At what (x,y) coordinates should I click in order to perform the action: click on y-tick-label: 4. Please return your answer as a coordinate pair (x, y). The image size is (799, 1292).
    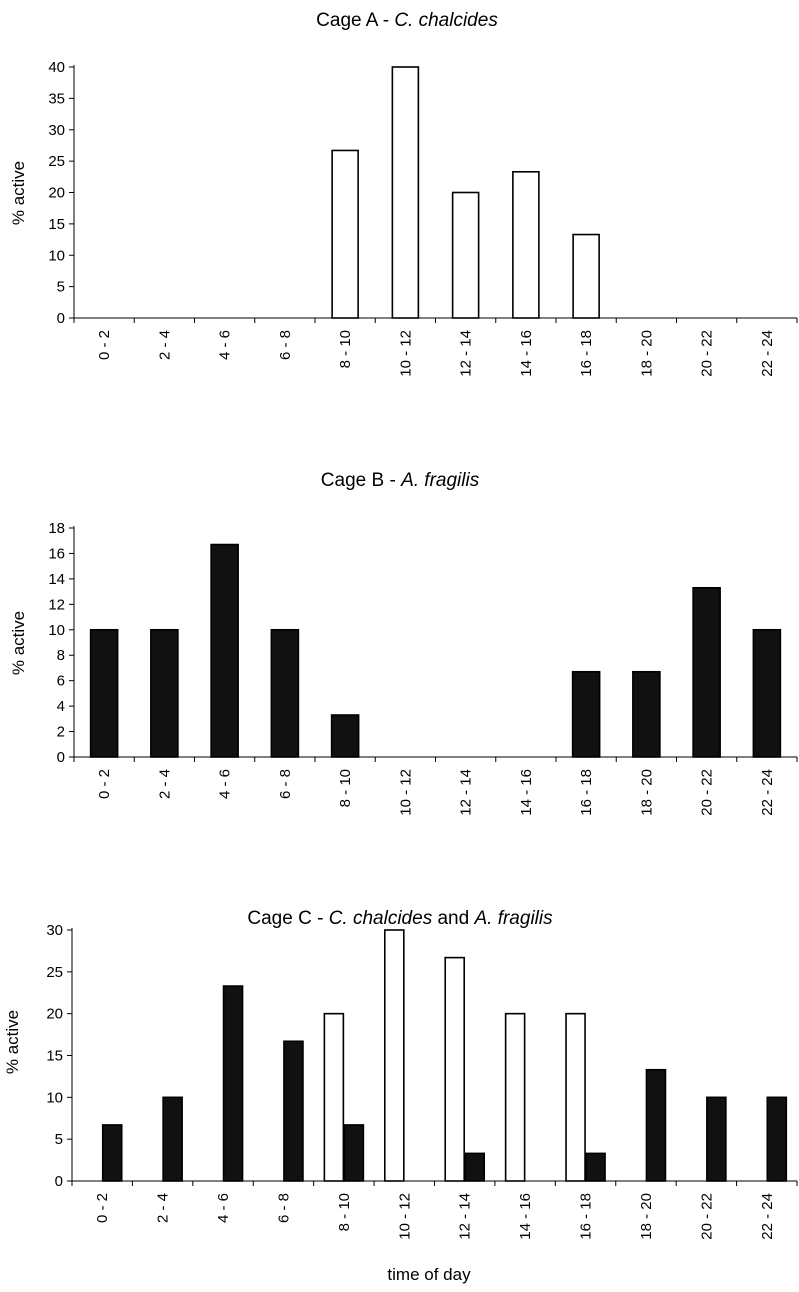
    Looking at the image, I should click on (61, 706).